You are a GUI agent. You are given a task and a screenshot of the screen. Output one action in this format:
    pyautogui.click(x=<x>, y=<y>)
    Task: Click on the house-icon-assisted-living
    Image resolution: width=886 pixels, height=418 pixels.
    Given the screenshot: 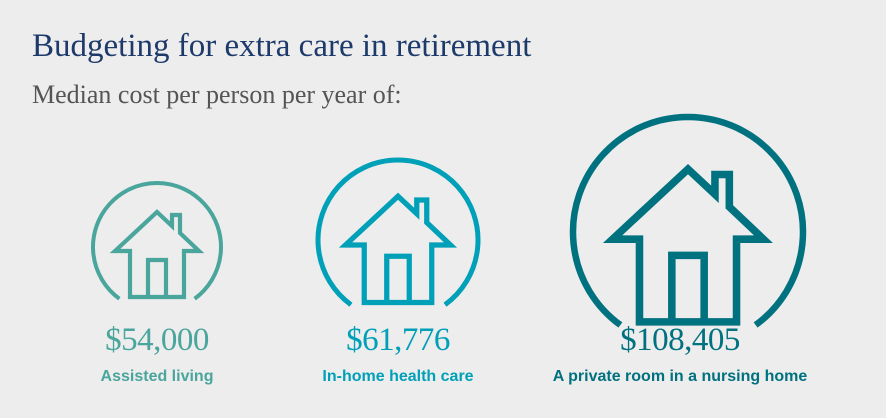 What is the action you would take?
    pyautogui.click(x=157, y=241)
    